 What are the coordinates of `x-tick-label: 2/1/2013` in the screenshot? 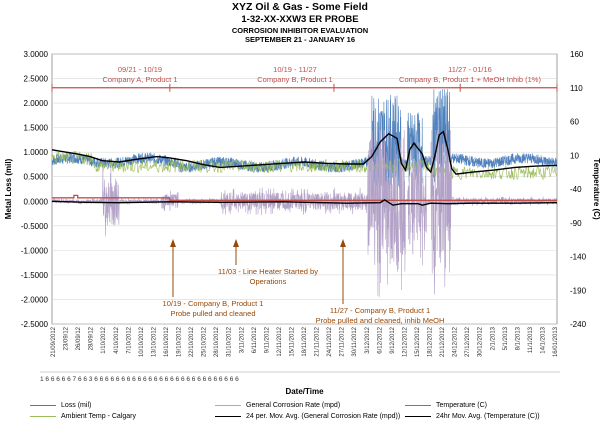 It's located at (493, 338).